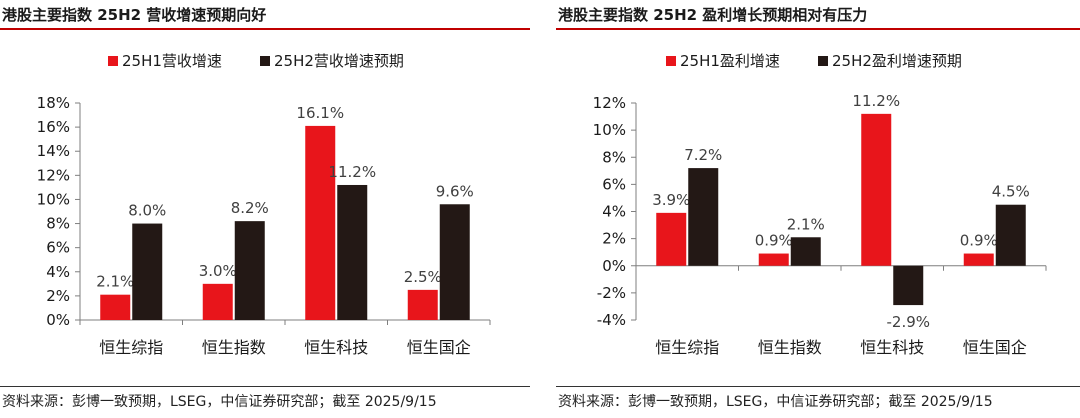 The width and height of the screenshot is (1080, 418). I want to click on data-label: 8.2%, so click(250, 208).